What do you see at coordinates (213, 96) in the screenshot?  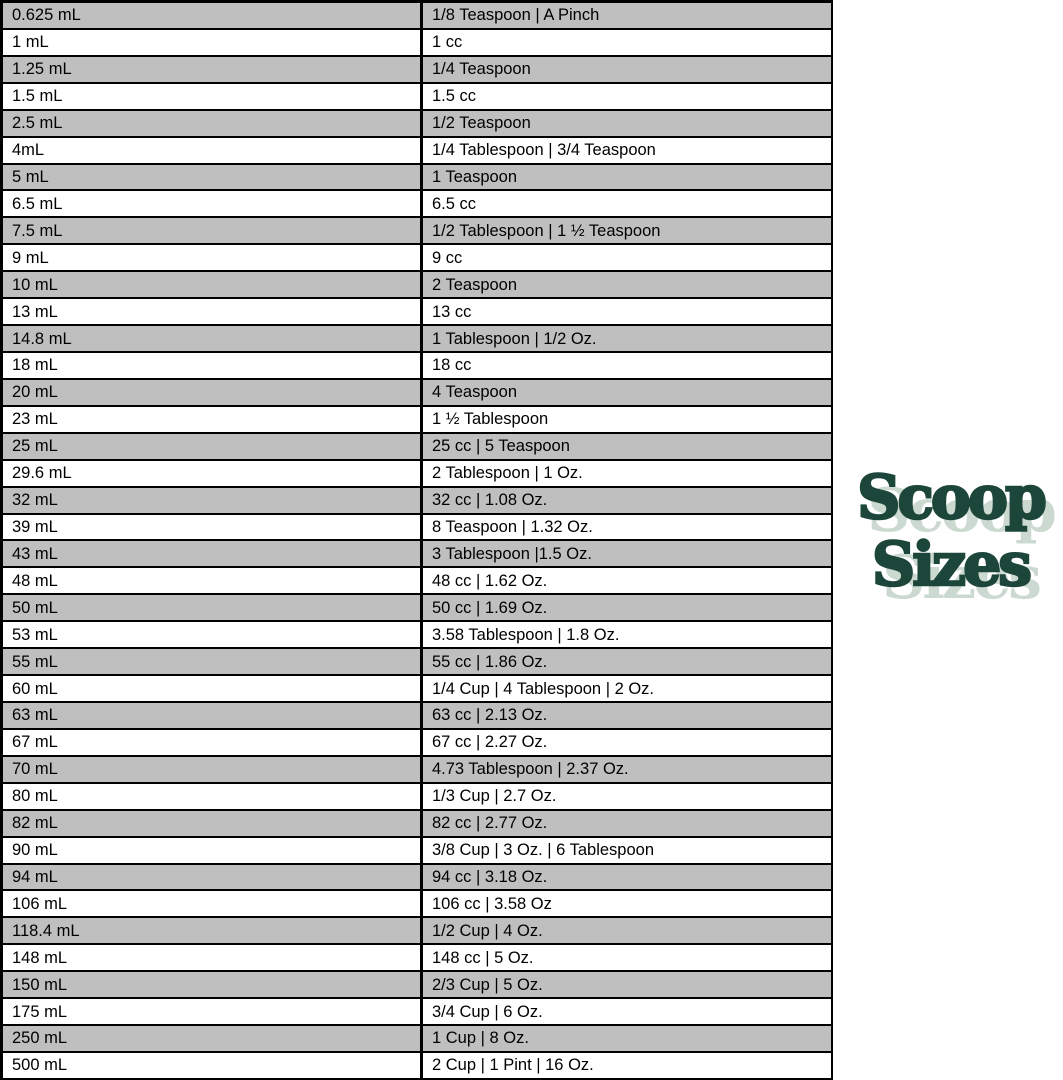 I see `ml-cell: 1.5 mL` at bounding box center [213, 96].